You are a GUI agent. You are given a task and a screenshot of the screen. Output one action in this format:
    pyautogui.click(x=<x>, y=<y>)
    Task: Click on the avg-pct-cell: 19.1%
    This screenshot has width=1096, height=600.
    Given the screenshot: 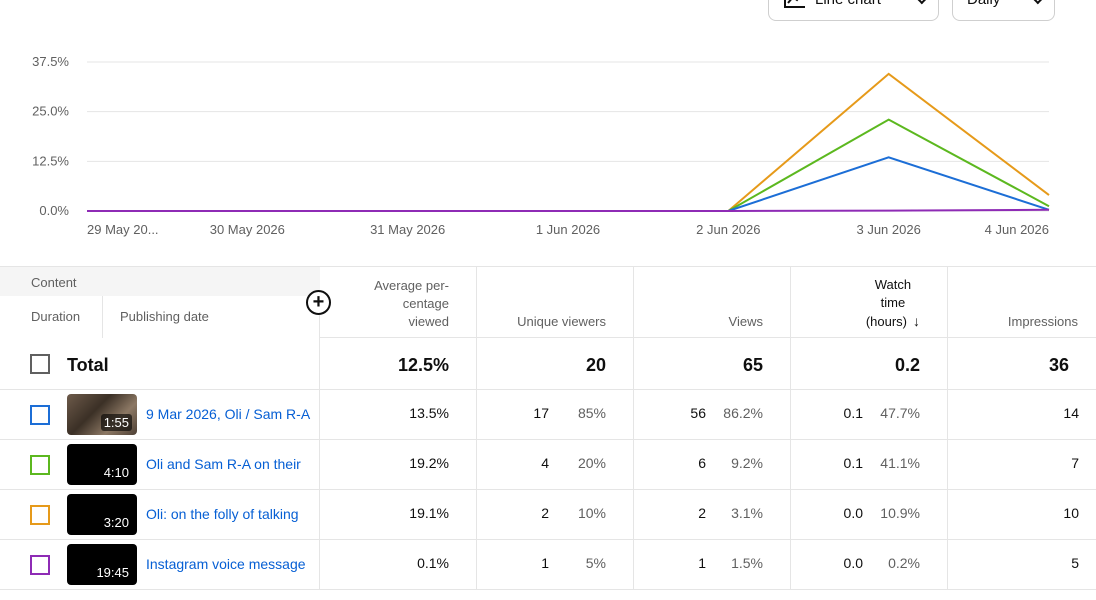 What is the action you would take?
    pyautogui.click(x=398, y=514)
    